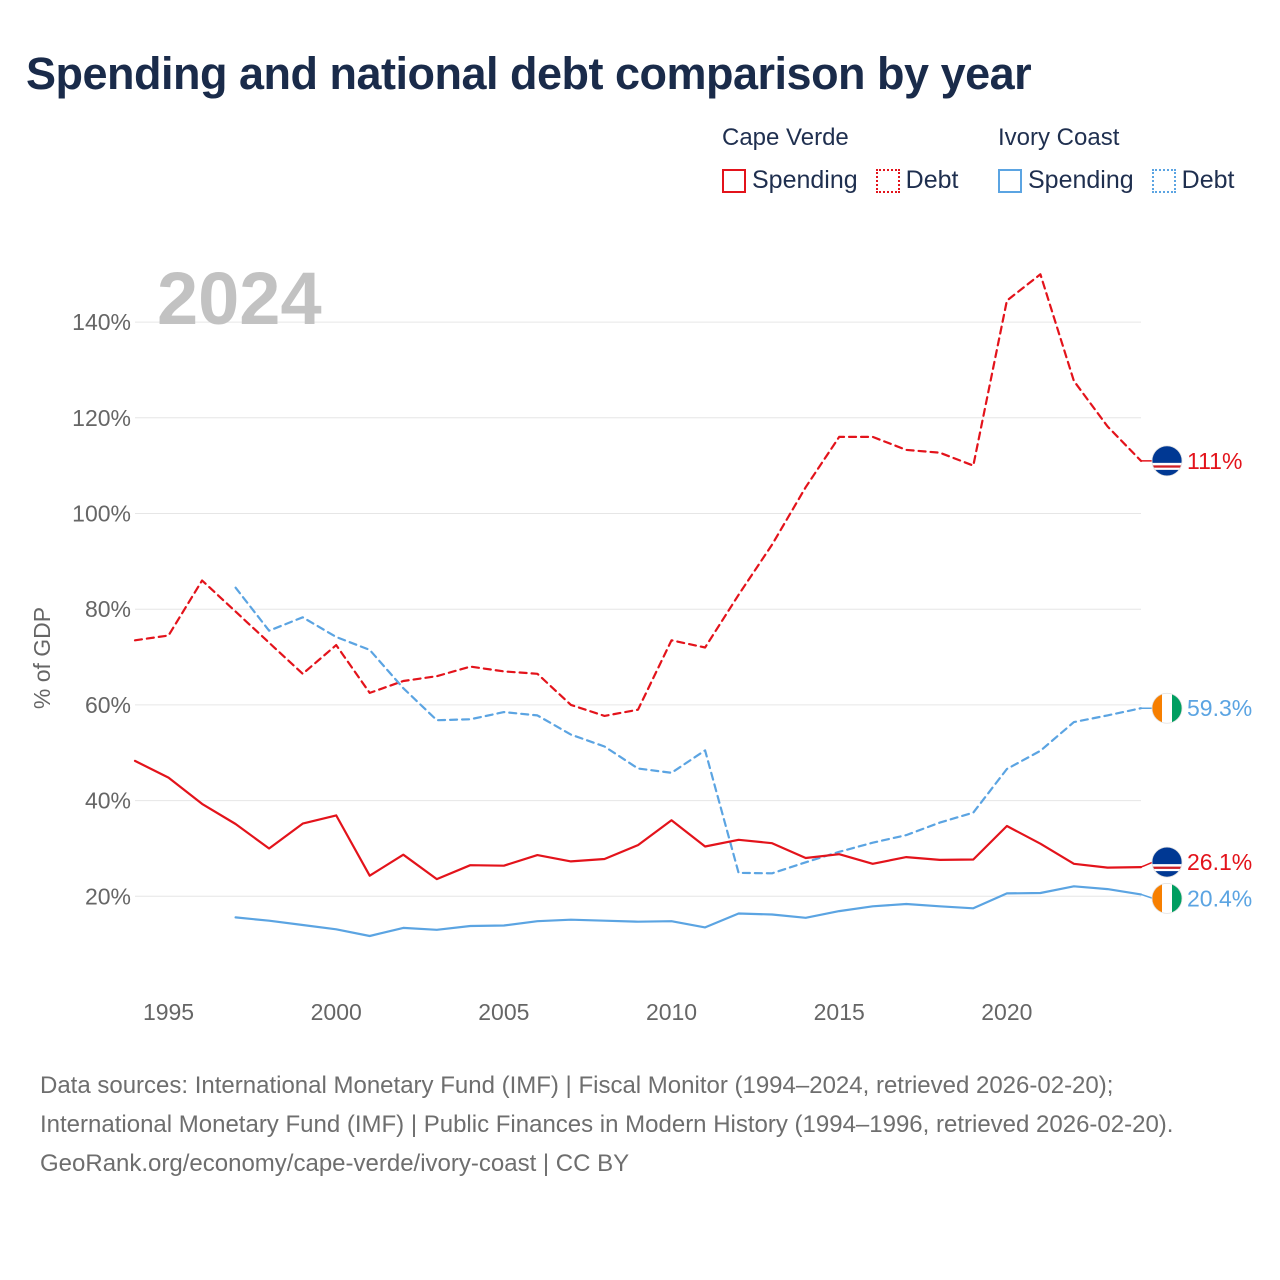 This screenshot has height=1280, width=1280. Describe the element at coordinates (168, 1012) in the screenshot. I see `x-tick-label: 1995` at that location.